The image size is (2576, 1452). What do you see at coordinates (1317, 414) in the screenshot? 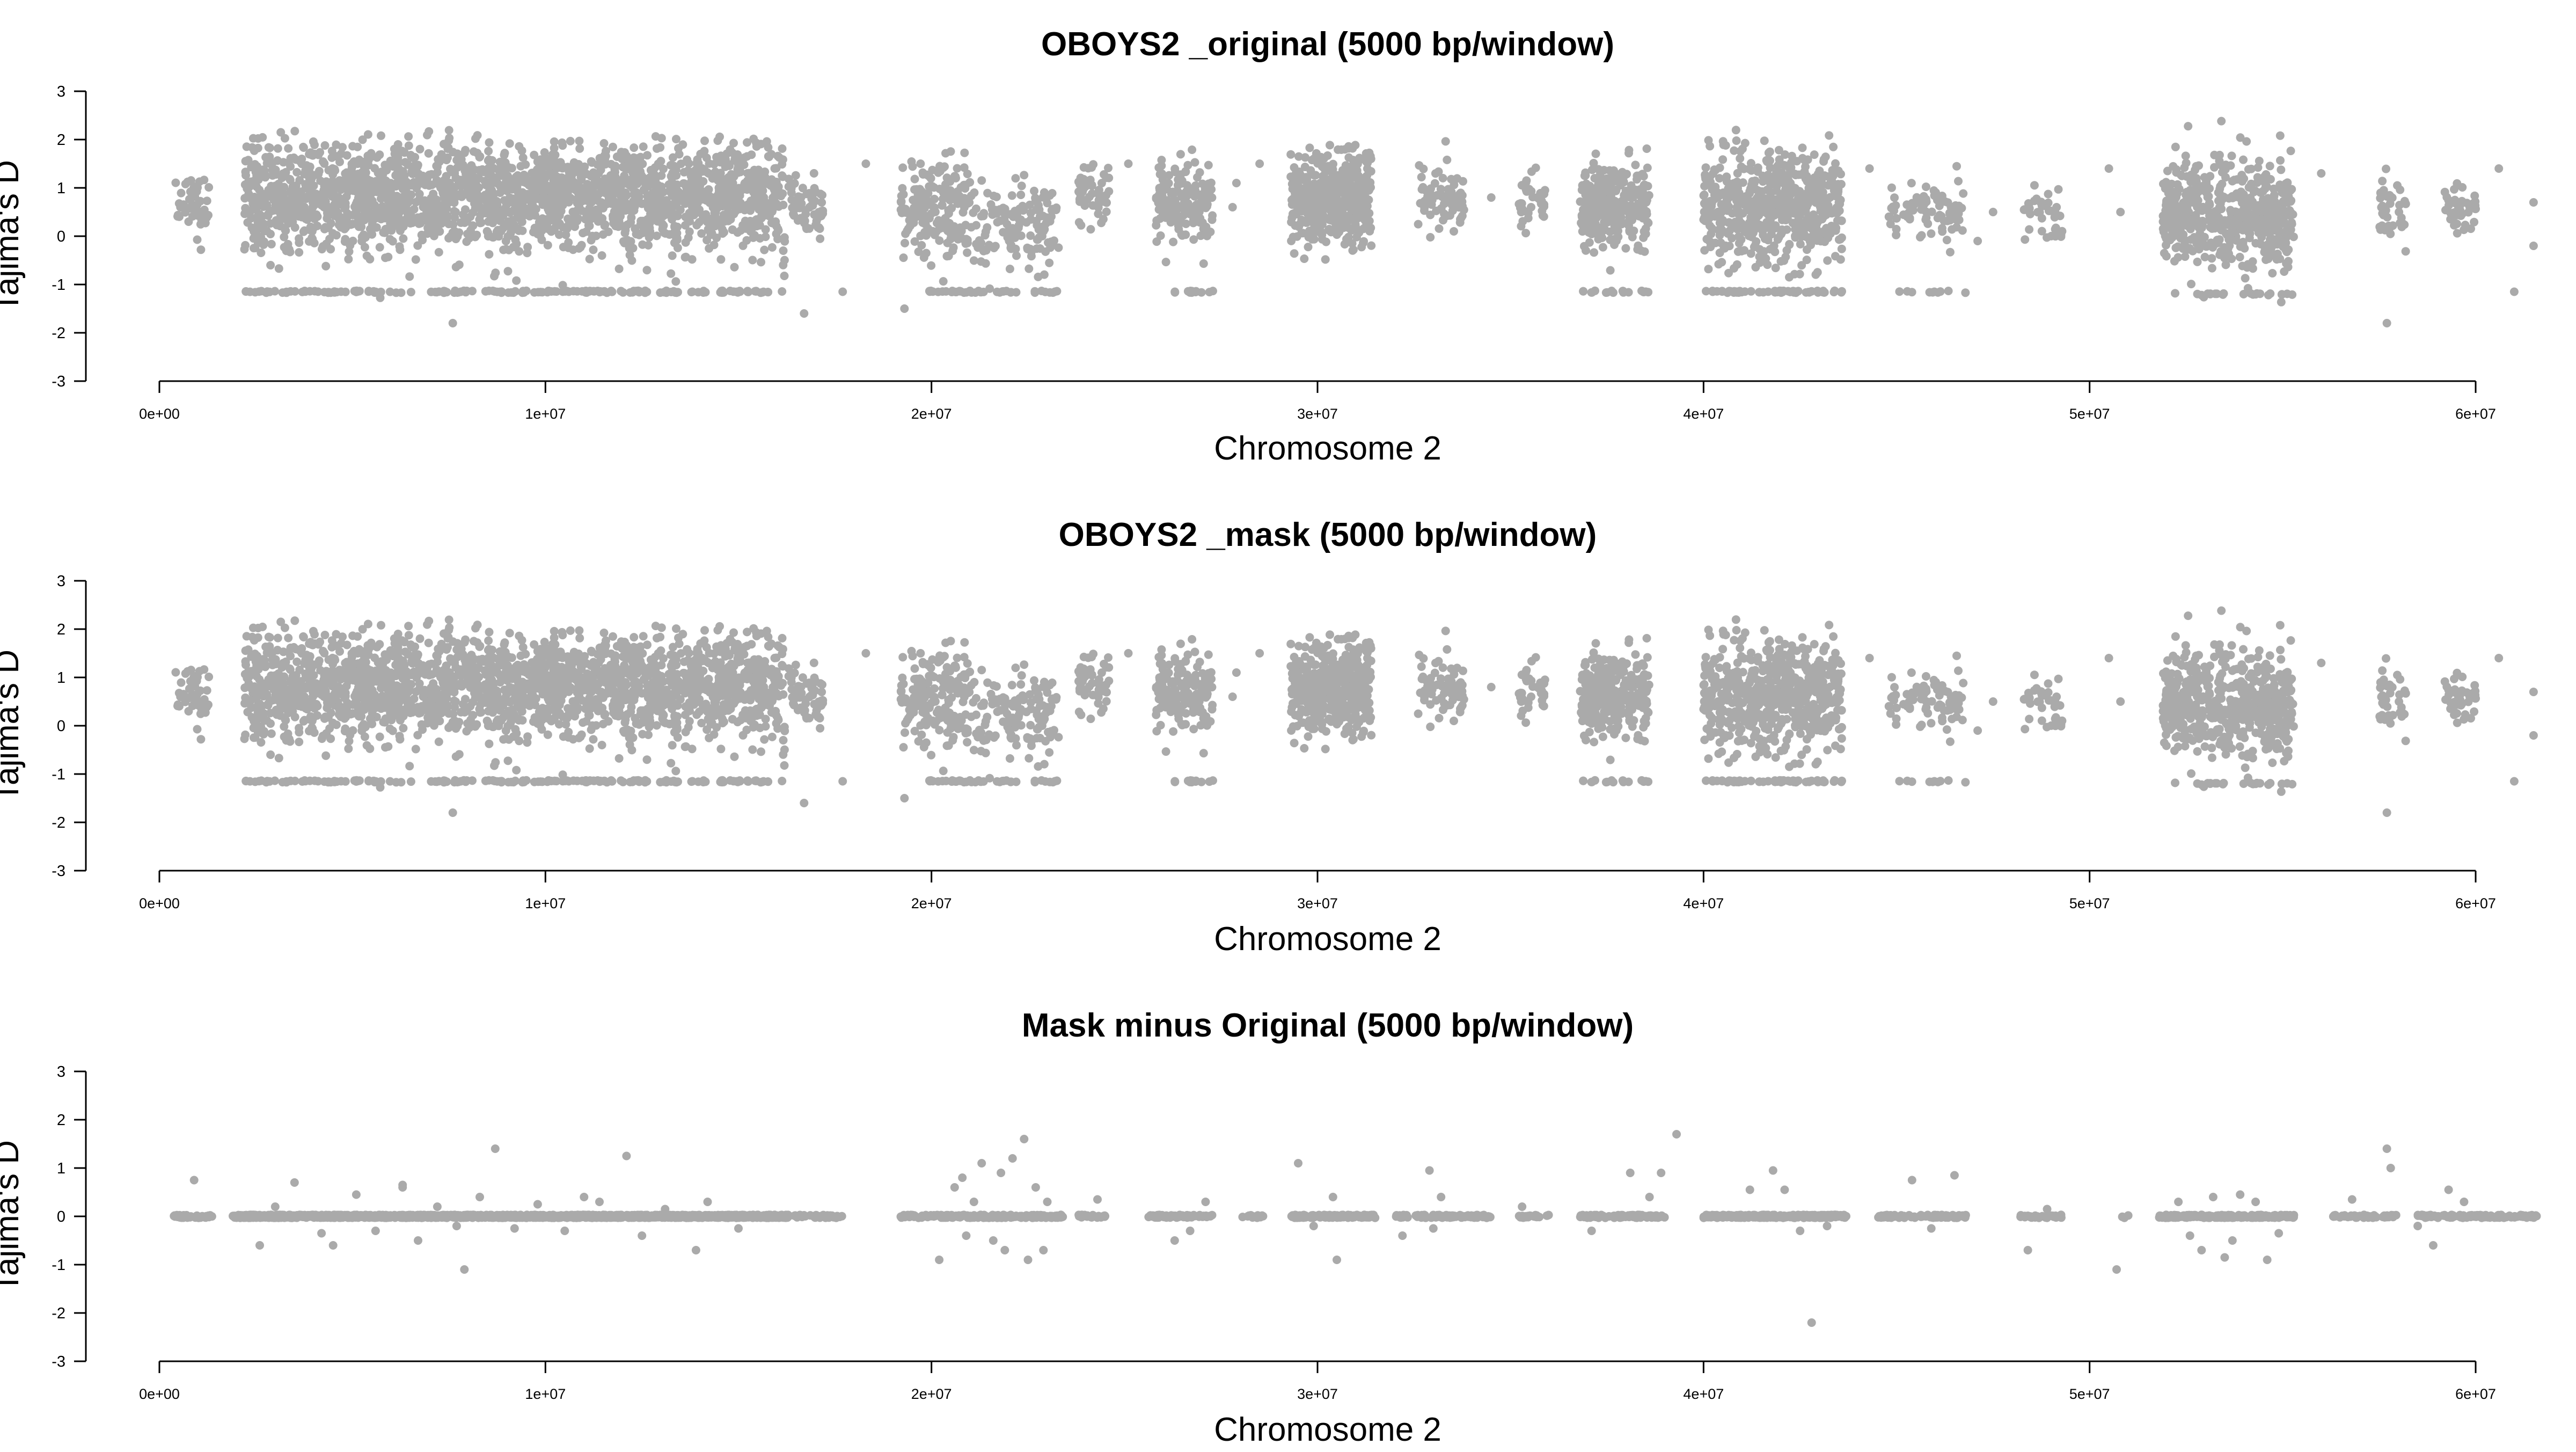
I see `x-tick-label: 3e+07` at bounding box center [1317, 414].